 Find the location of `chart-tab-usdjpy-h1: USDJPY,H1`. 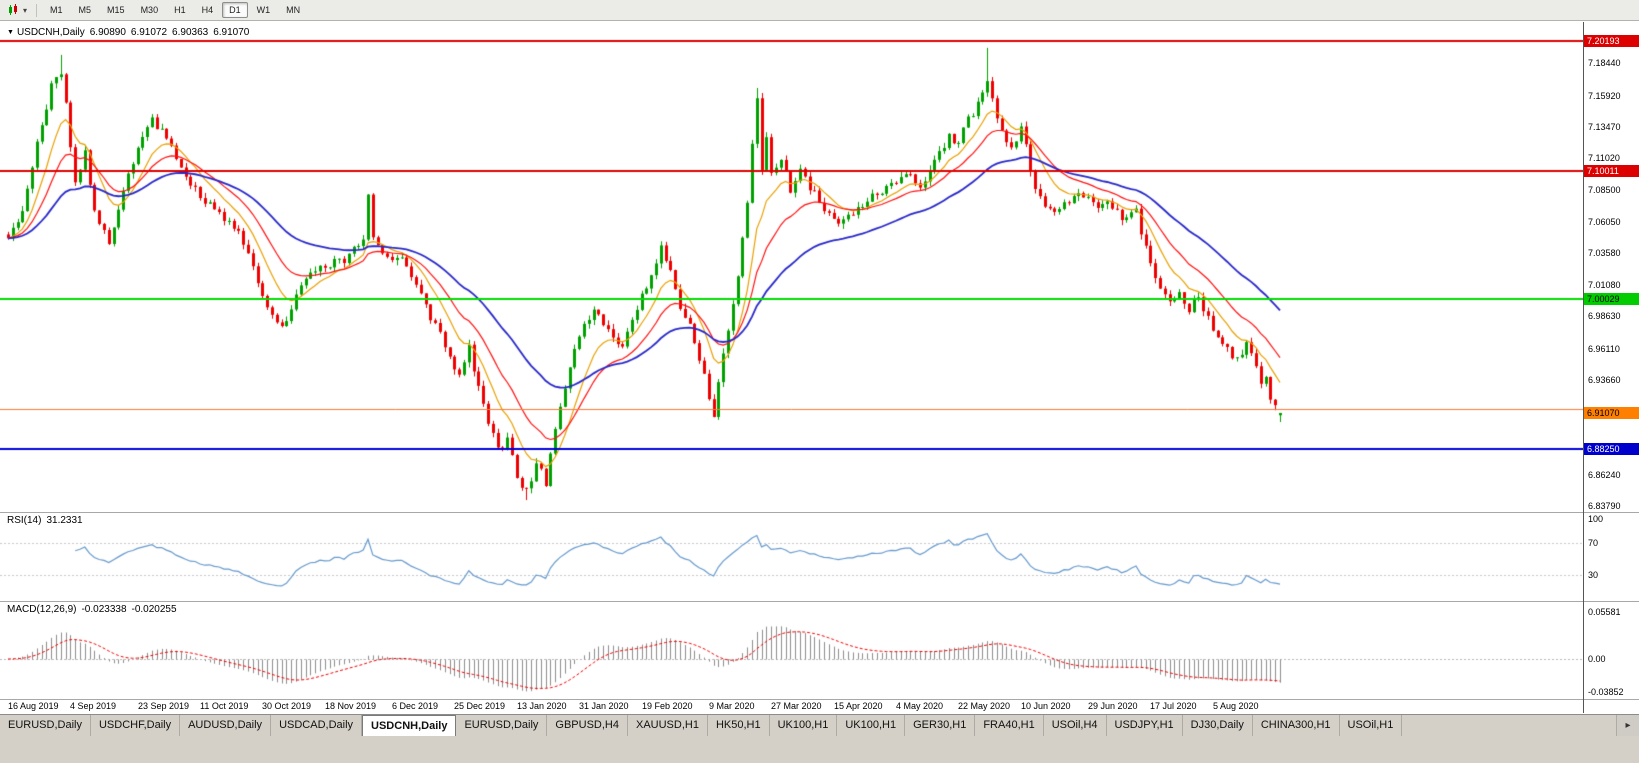

chart-tab-usdjpy-h1: USDJPY,H1 is located at coordinates (1145, 725).